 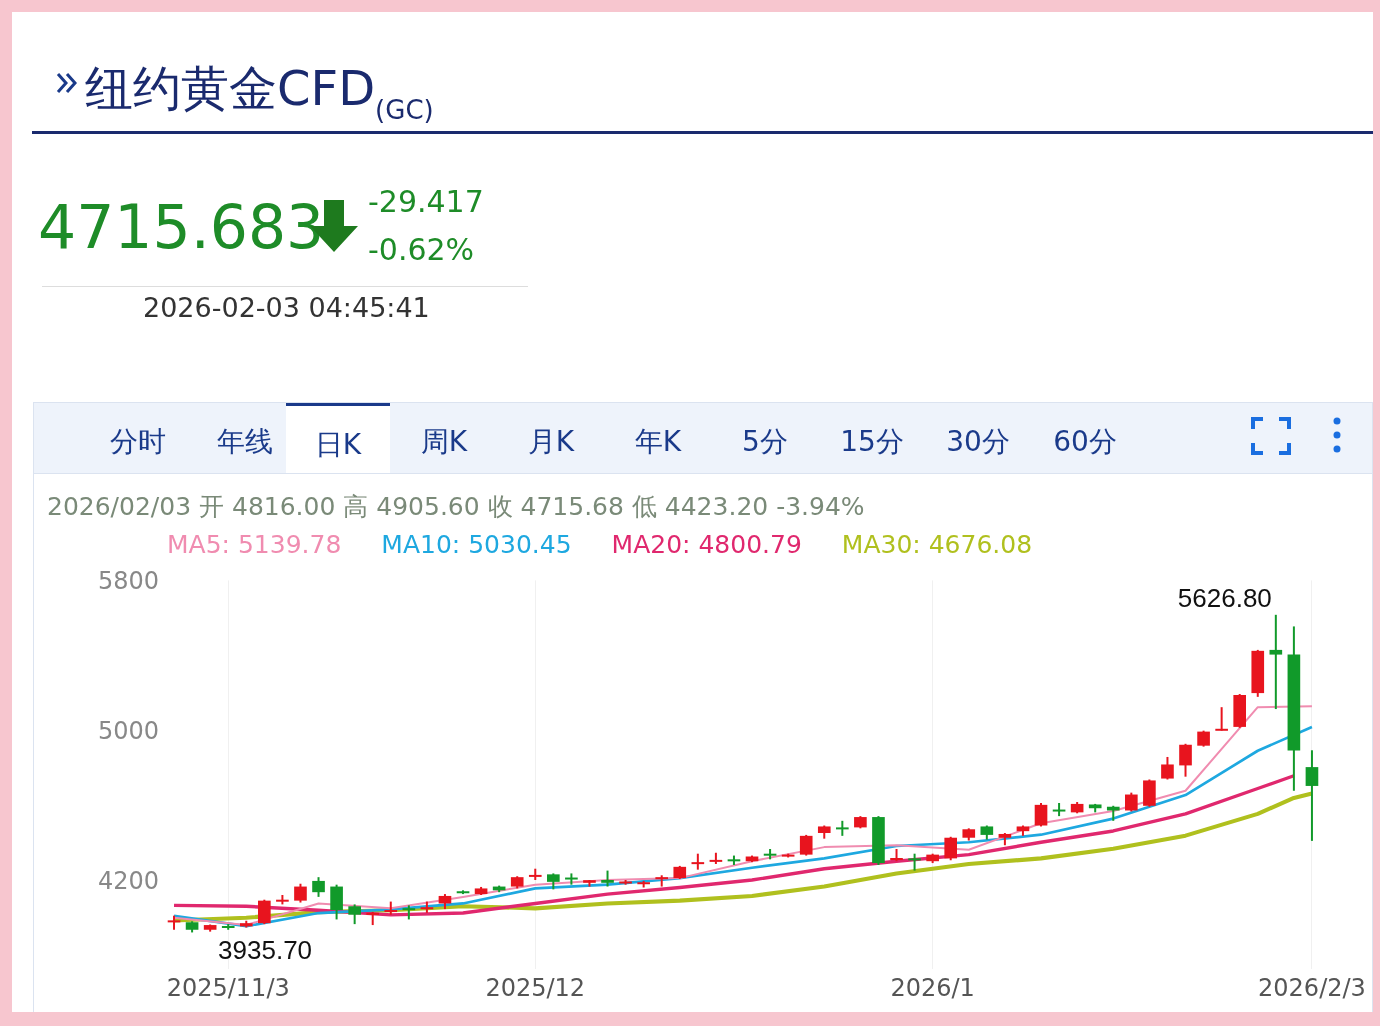 I want to click on text: 30分, so click(x=978, y=442).